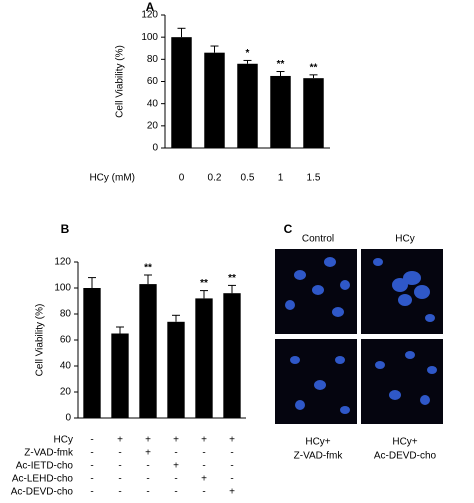 This screenshot has height=503, width=474. I want to click on panel-title: C, so click(288, 229).